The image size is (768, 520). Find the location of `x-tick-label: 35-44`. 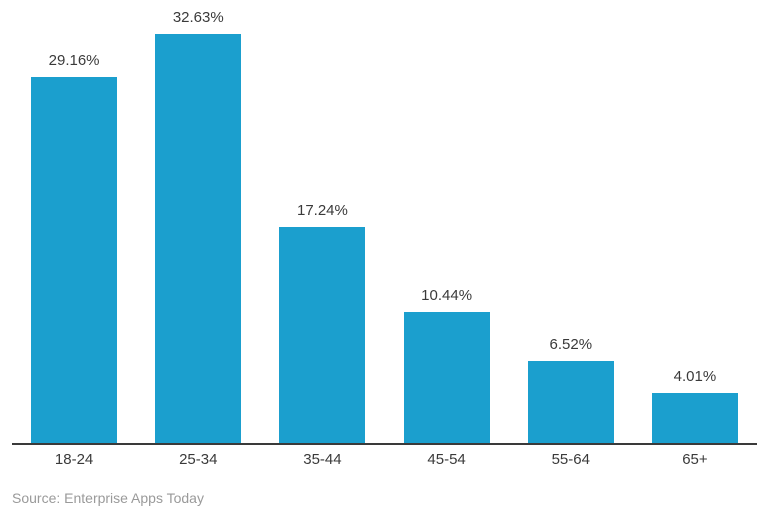

x-tick-label: 35-44 is located at coordinates (322, 459).